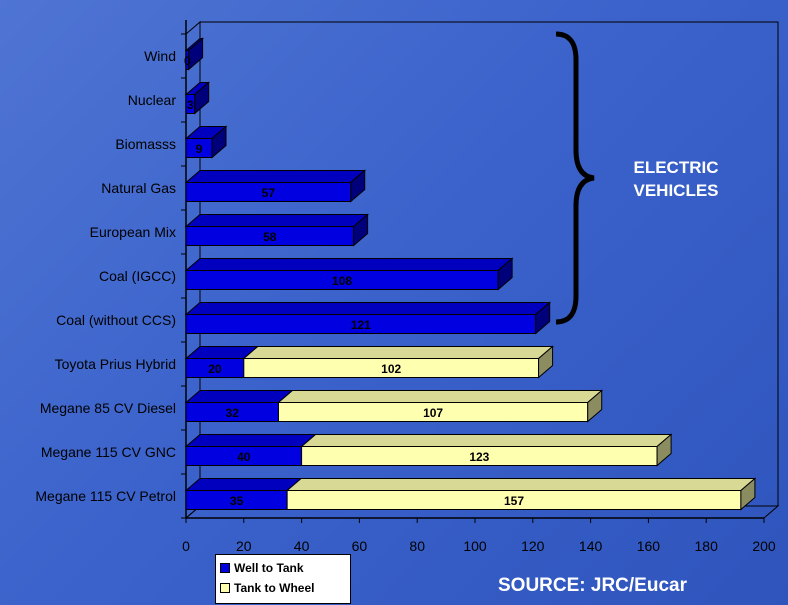 This screenshot has width=788, height=605. I want to click on x-tick-label: 80, so click(417, 546).